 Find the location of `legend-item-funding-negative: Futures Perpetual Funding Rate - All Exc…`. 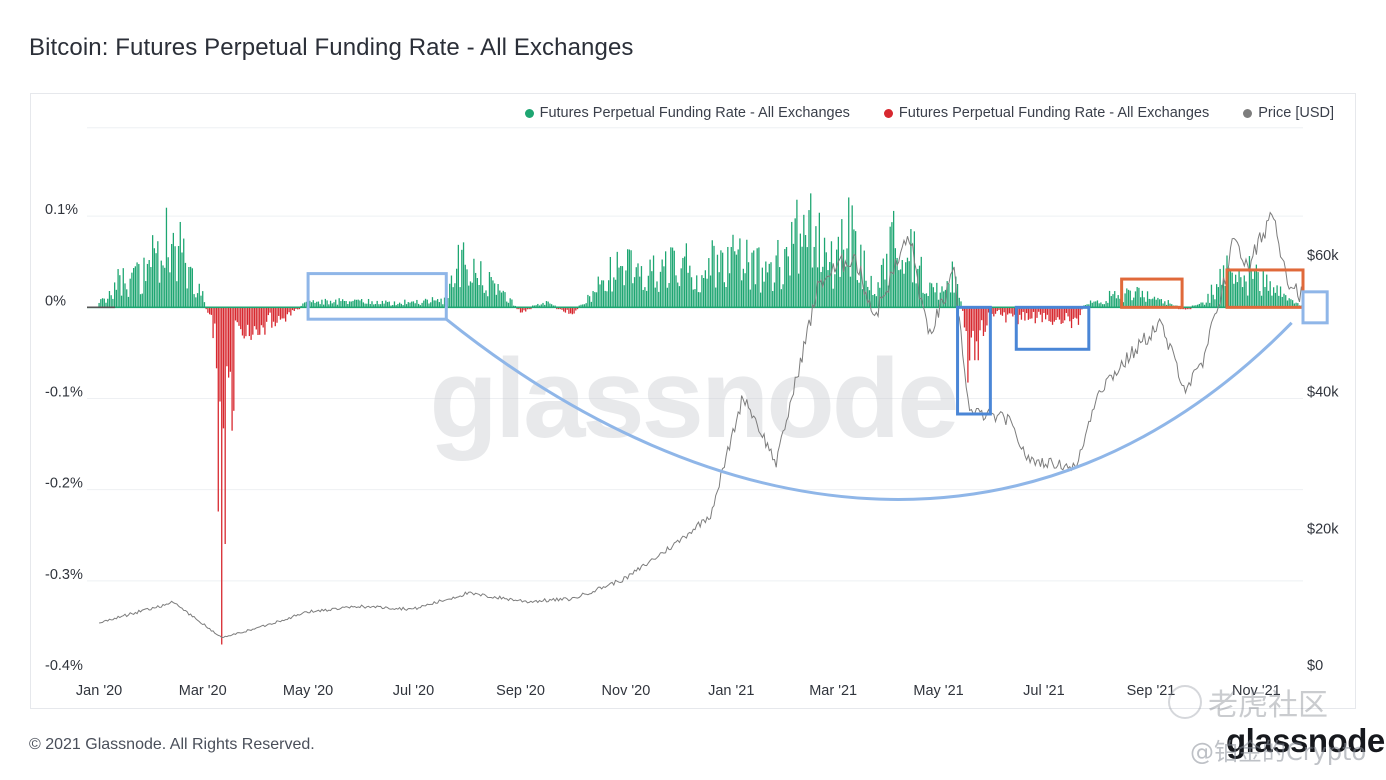

legend-item-funding-negative: Futures Perpetual Funding Rate - All Exc… is located at coordinates (1046, 113).